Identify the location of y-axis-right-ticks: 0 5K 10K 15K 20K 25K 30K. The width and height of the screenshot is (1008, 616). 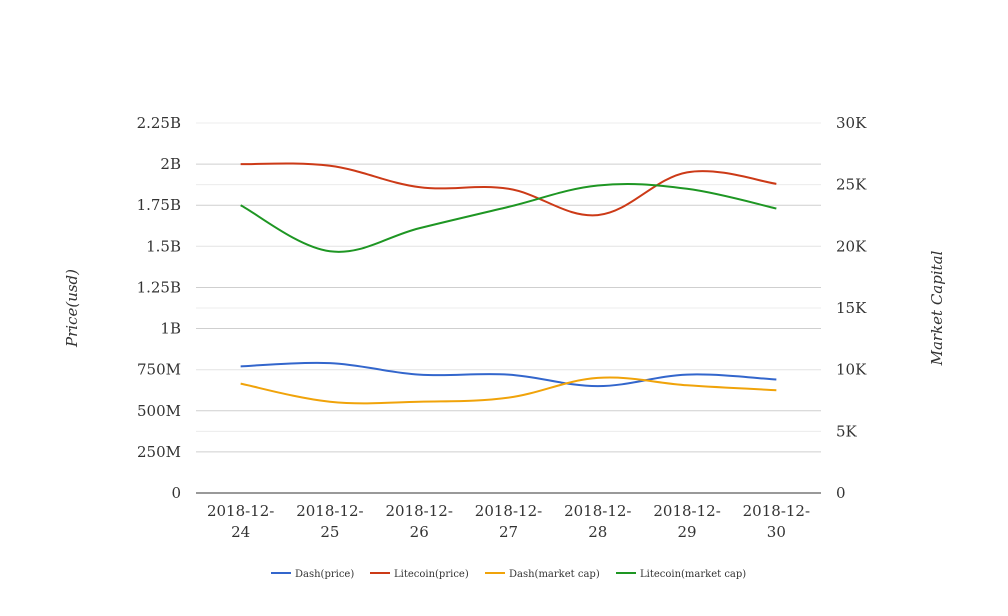
(851, 308).